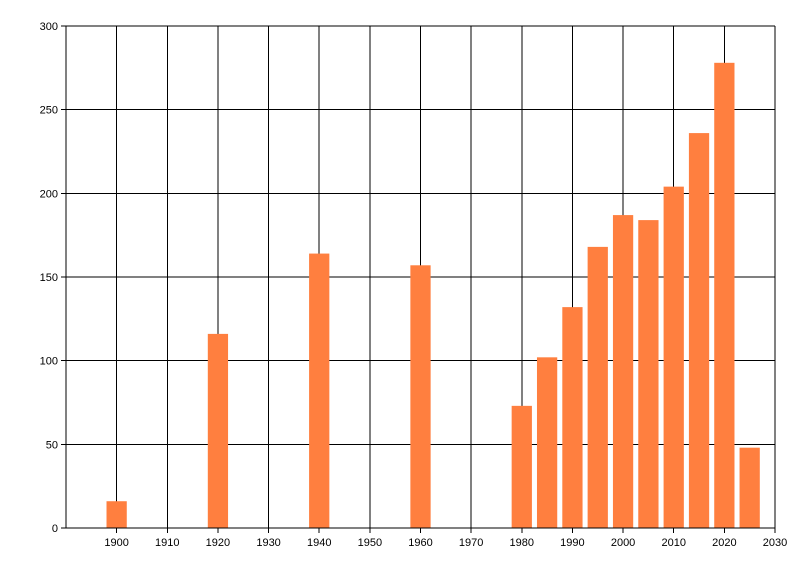  What do you see at coordinates (319, 390) in the screenshot?
I see `bar-1940` at bounding box center [319, 390].